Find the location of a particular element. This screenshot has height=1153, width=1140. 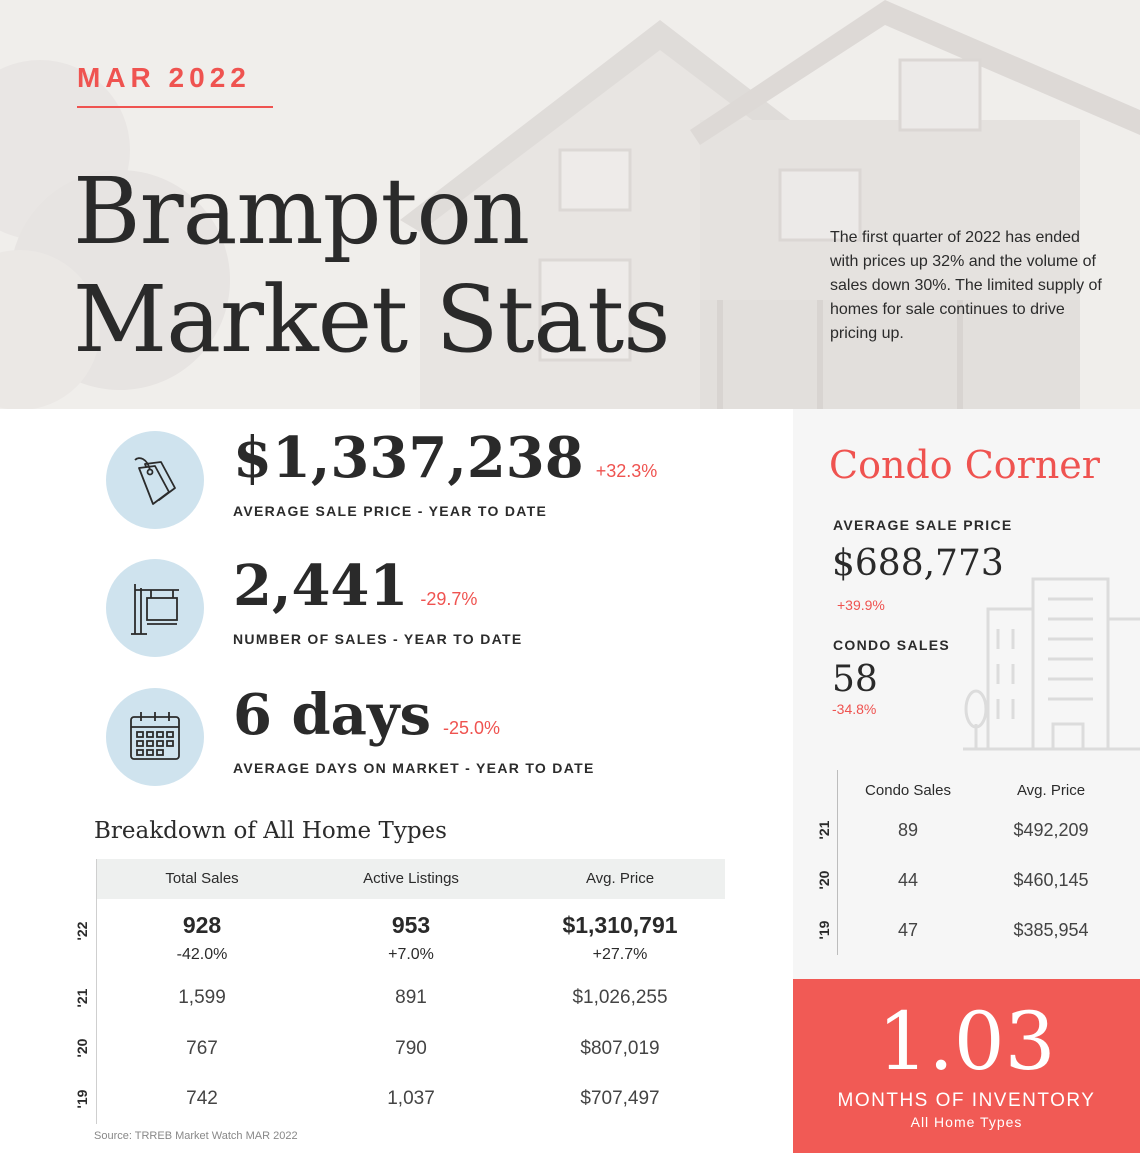

kpi-value-row: $1,337,238 +32.3% is located at coordinates (445, 458).